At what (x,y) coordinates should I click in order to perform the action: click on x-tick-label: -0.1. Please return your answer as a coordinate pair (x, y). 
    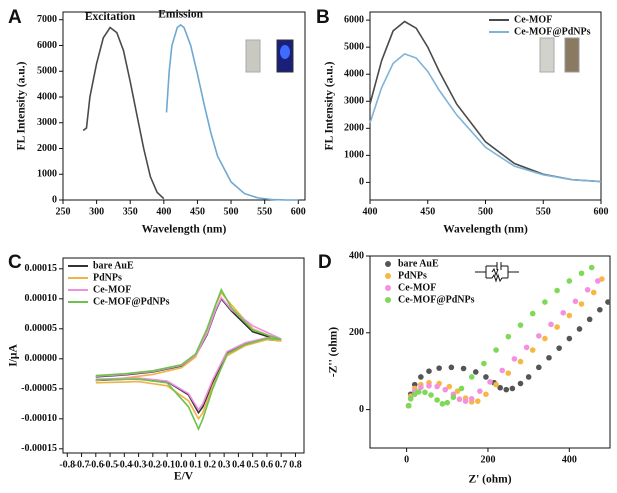
    Looking at the image, I should click on (167, 464).